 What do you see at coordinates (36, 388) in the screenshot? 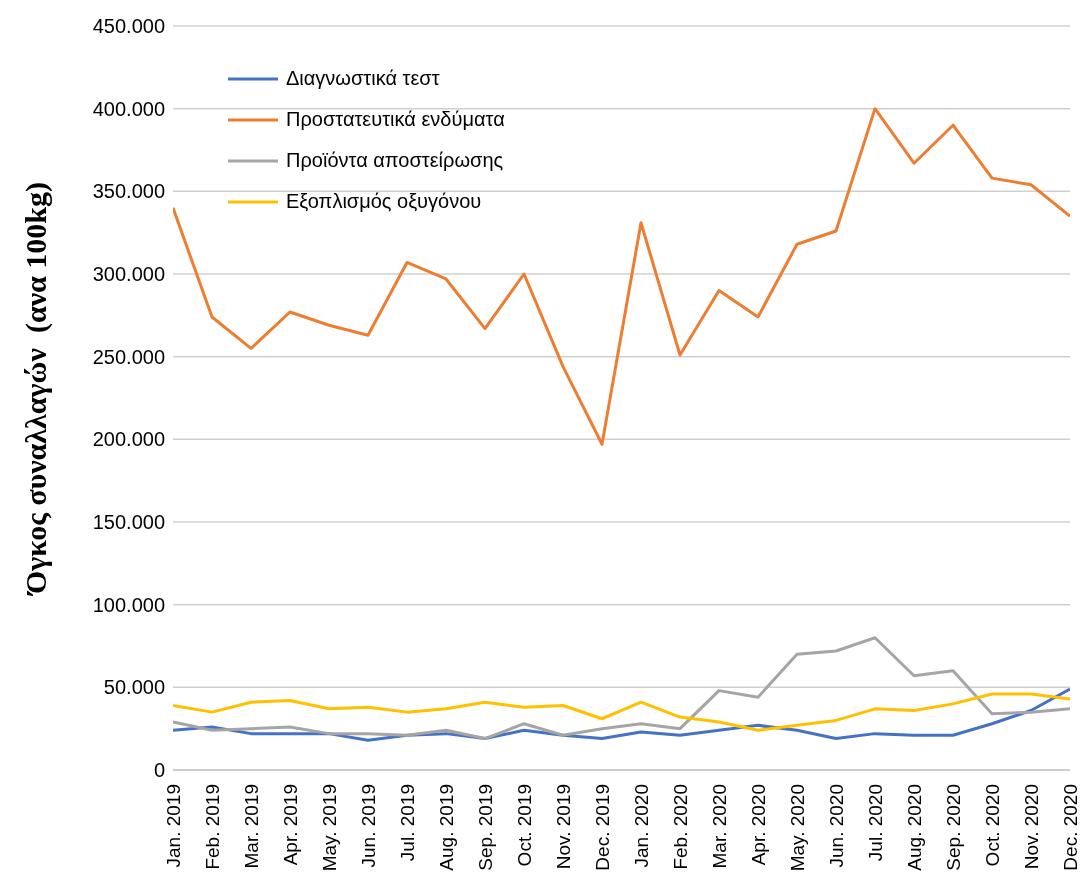
I see `y-axis-title: Όγκος συναλλαγών (ανα 100kg)` at bounding box center [36, 388].